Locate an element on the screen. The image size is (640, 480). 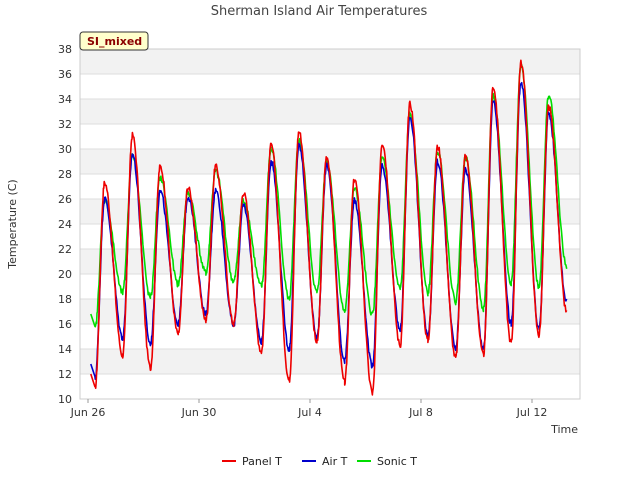
x-axis-ticks: Jun 26 Jun 30 Jul 4 Jul 8 Jul 12 is located at coordinates (309, 409).